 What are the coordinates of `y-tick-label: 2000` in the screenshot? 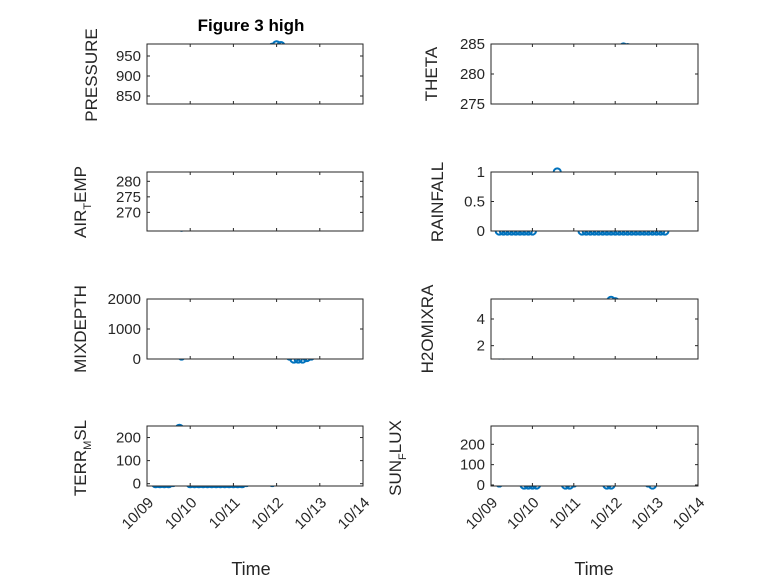 It's located at (124, 299).